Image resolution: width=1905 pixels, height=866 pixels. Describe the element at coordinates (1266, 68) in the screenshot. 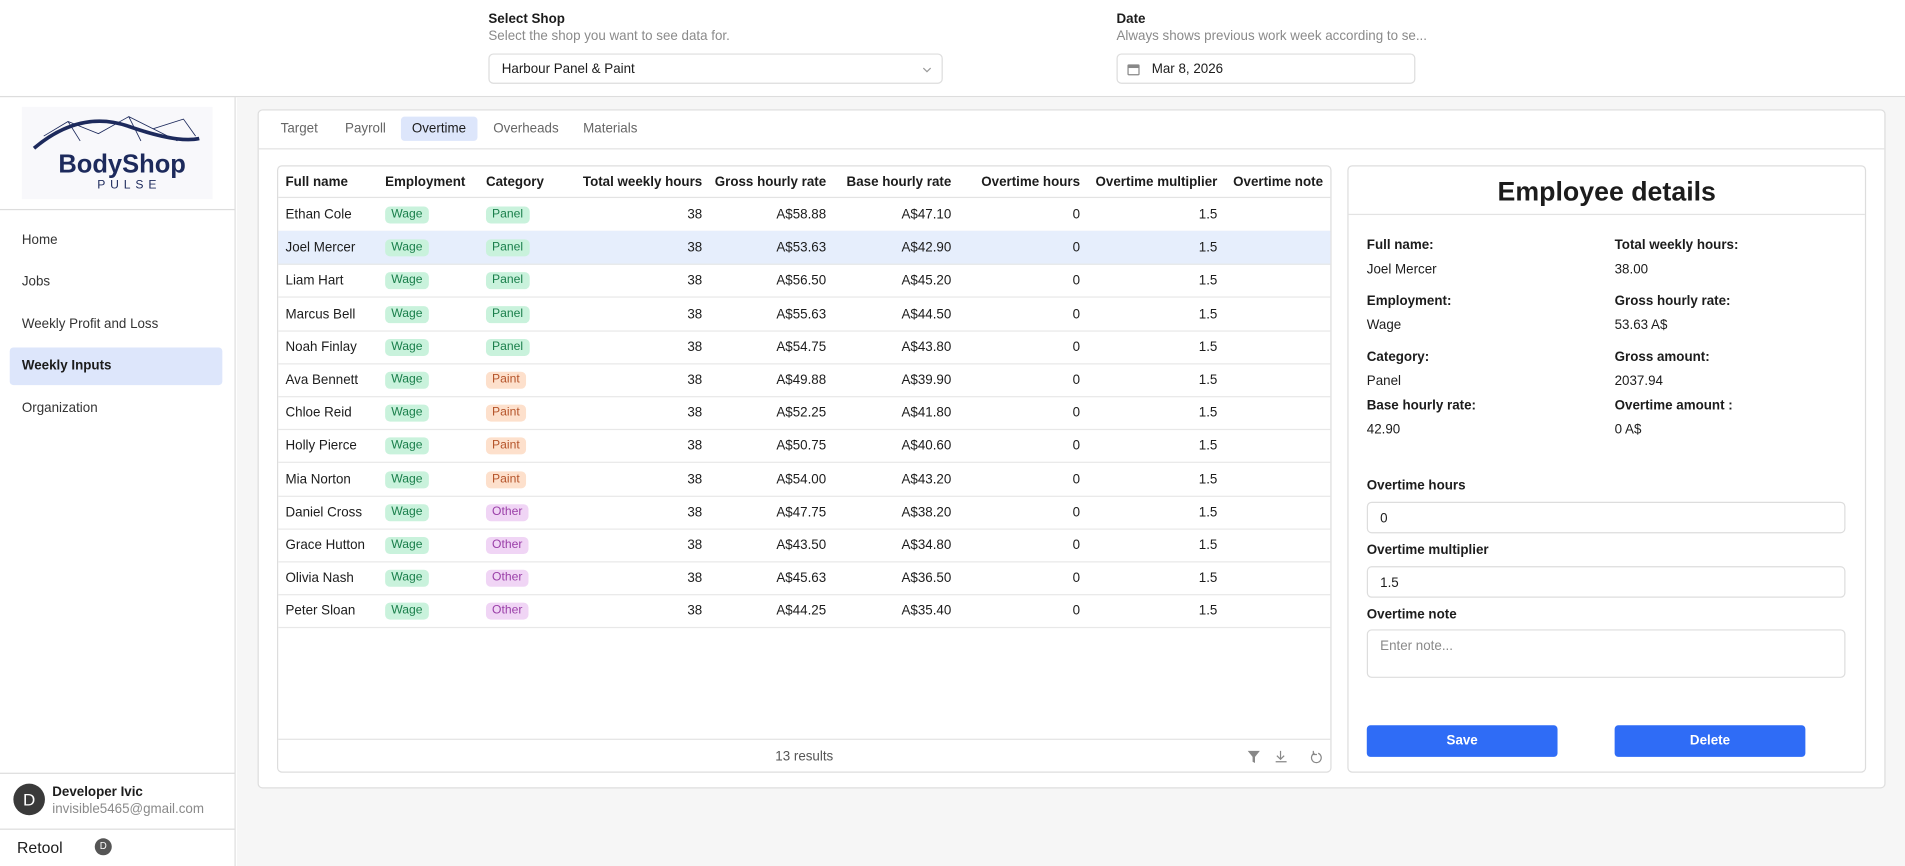

I see `date-input: Mar 8, 2026` at that location.